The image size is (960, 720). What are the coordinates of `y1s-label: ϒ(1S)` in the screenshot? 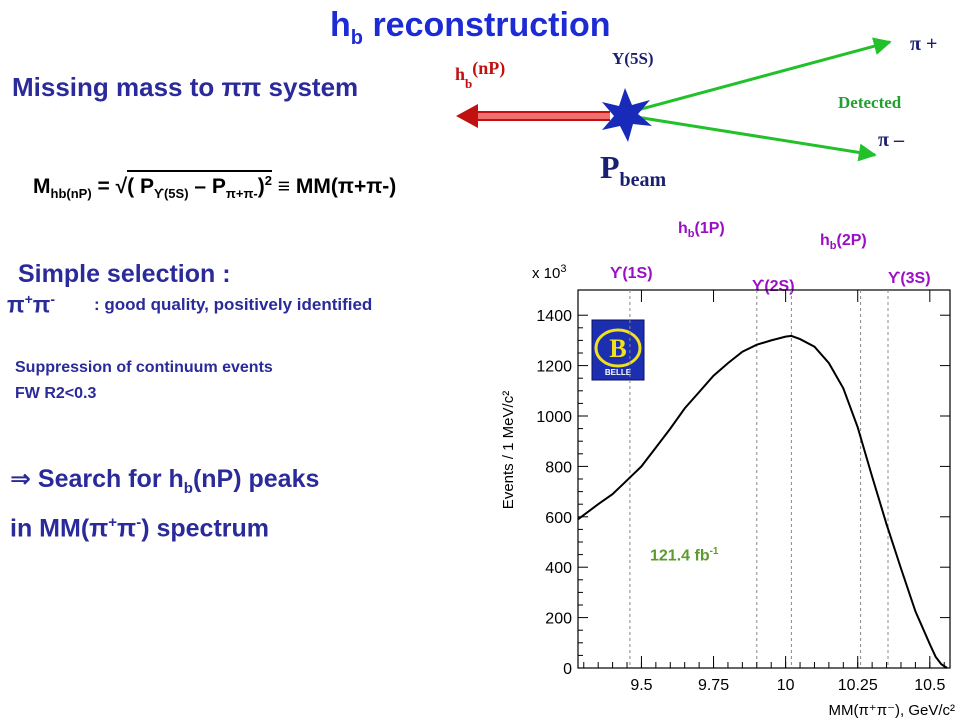 It's located at (631, 273).